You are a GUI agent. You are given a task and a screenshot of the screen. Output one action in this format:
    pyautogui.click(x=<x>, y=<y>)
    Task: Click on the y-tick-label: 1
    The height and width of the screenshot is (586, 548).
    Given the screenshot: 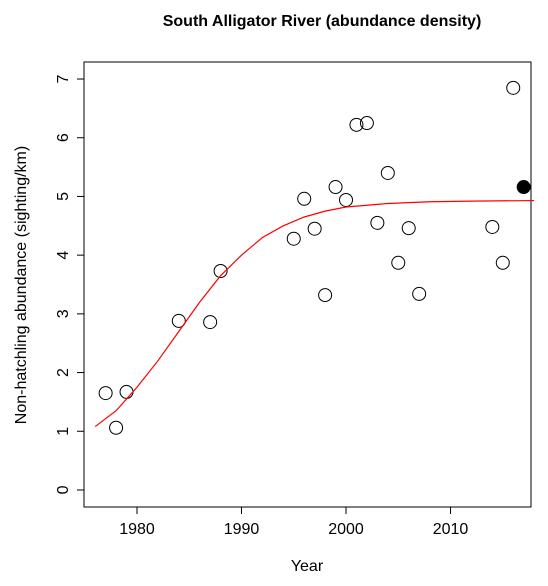 What is the action you would take?
    pyautogui.click(x=63, y=431)
    